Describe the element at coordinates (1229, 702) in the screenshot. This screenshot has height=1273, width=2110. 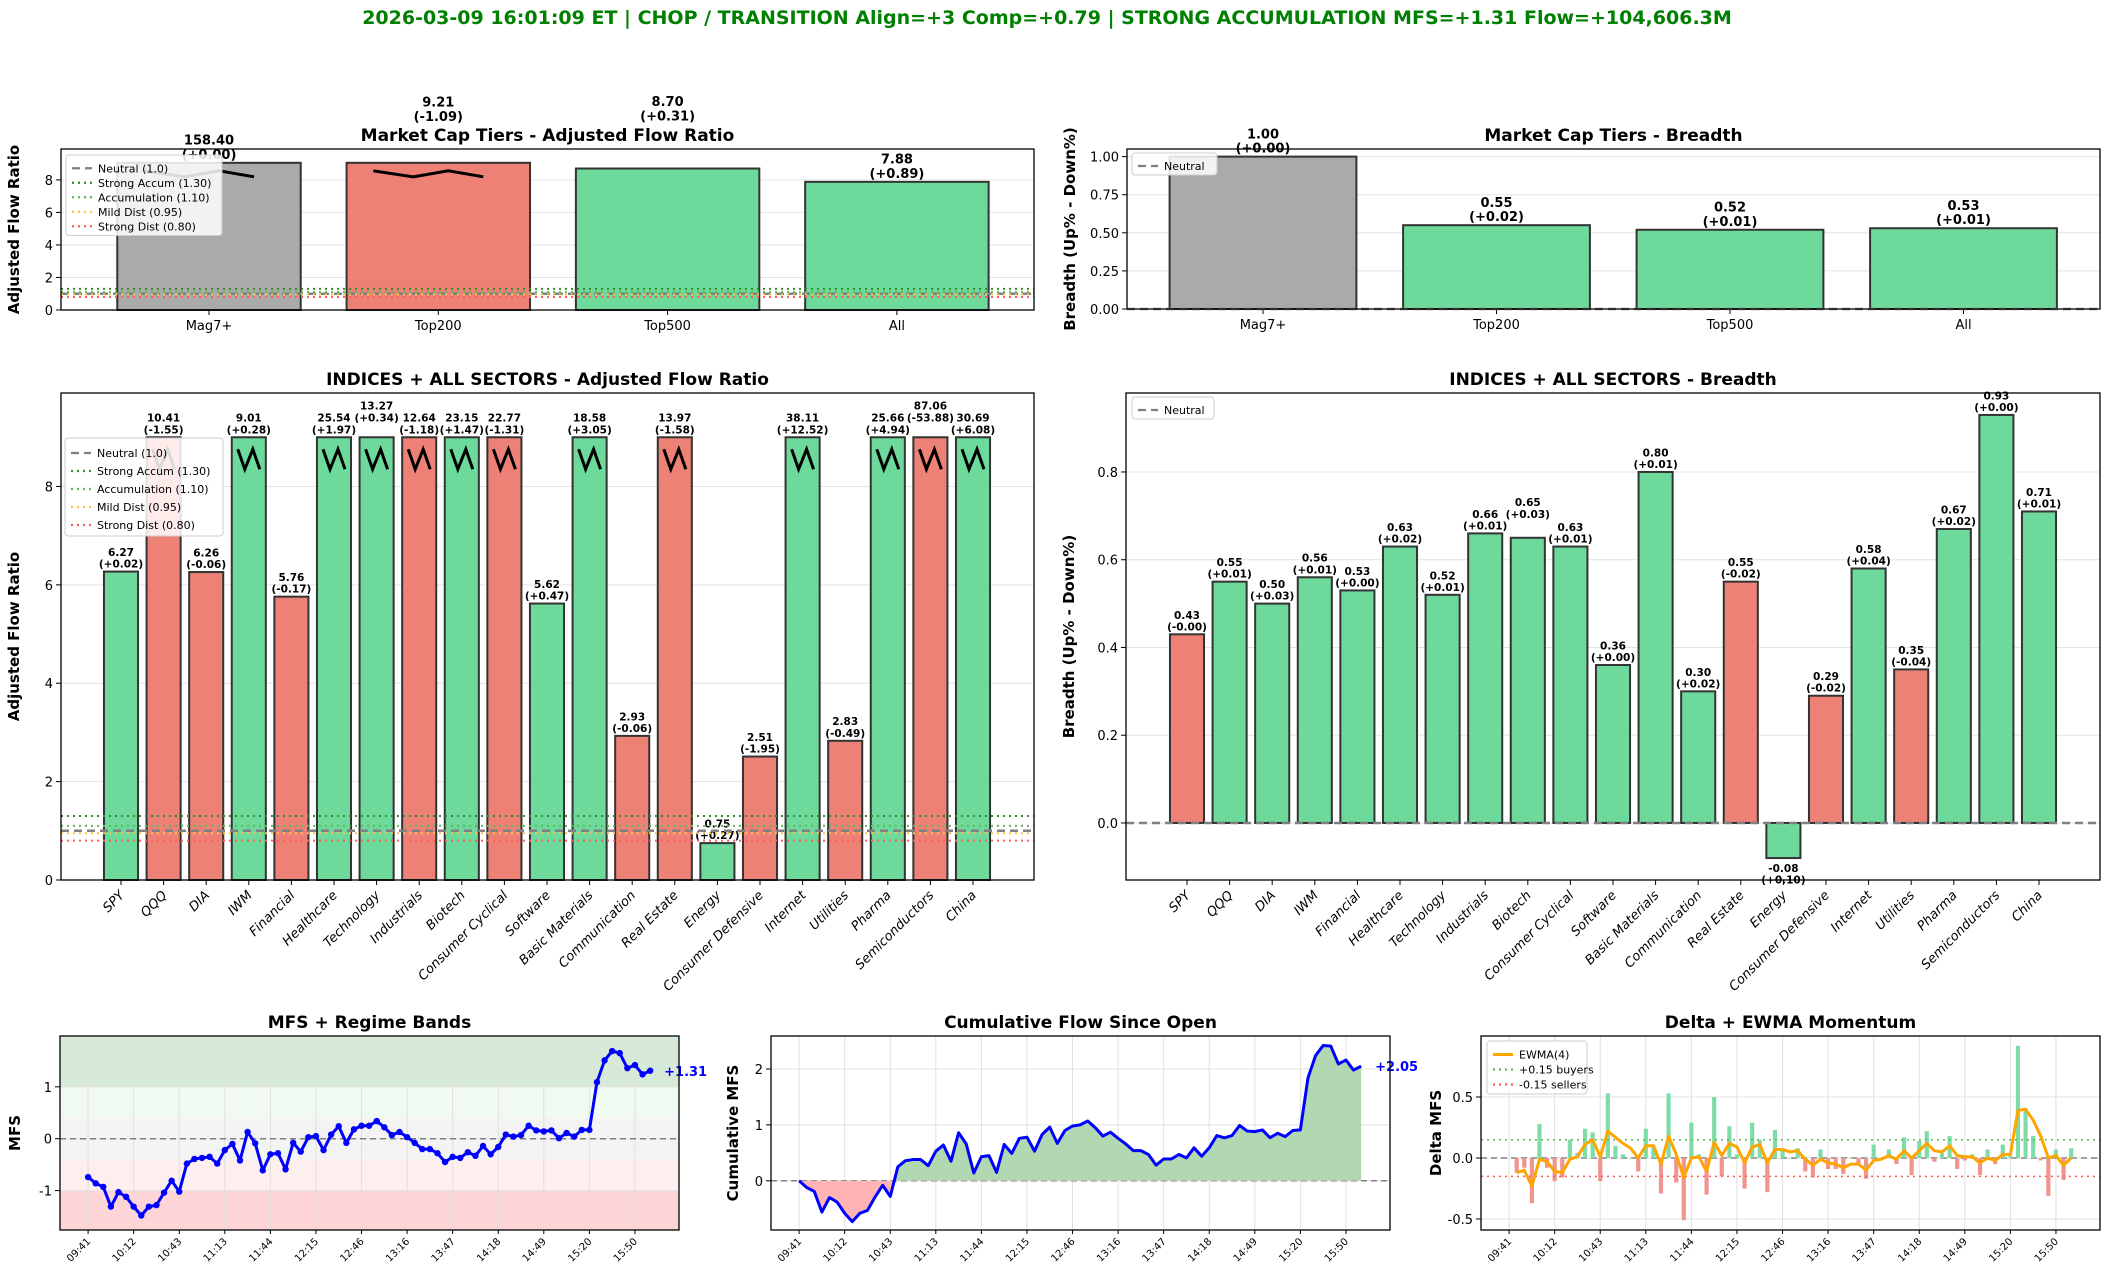
I see `bar-qqq` at that location.